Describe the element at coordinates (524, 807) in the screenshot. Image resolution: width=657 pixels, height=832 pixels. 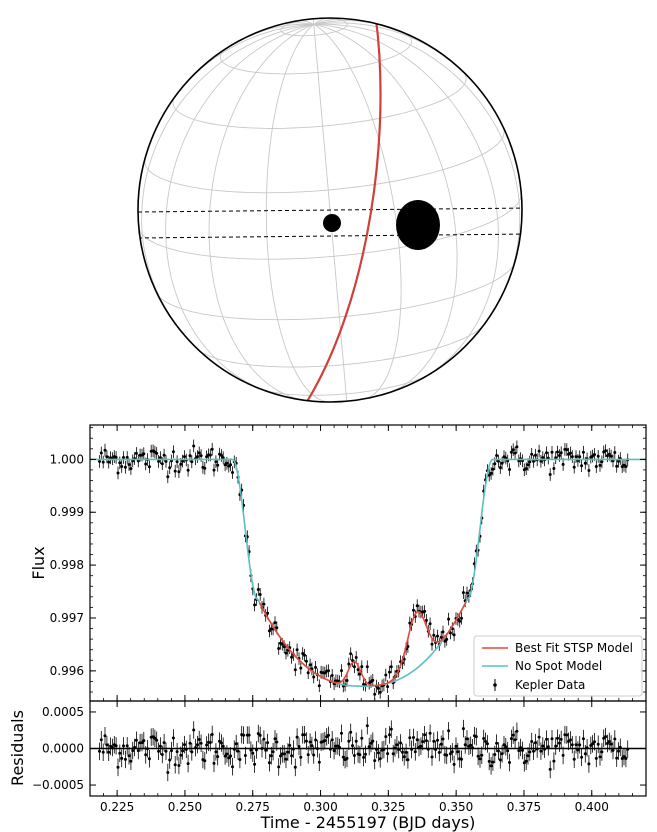
I see `time-tick-label: 0.375` at that location.